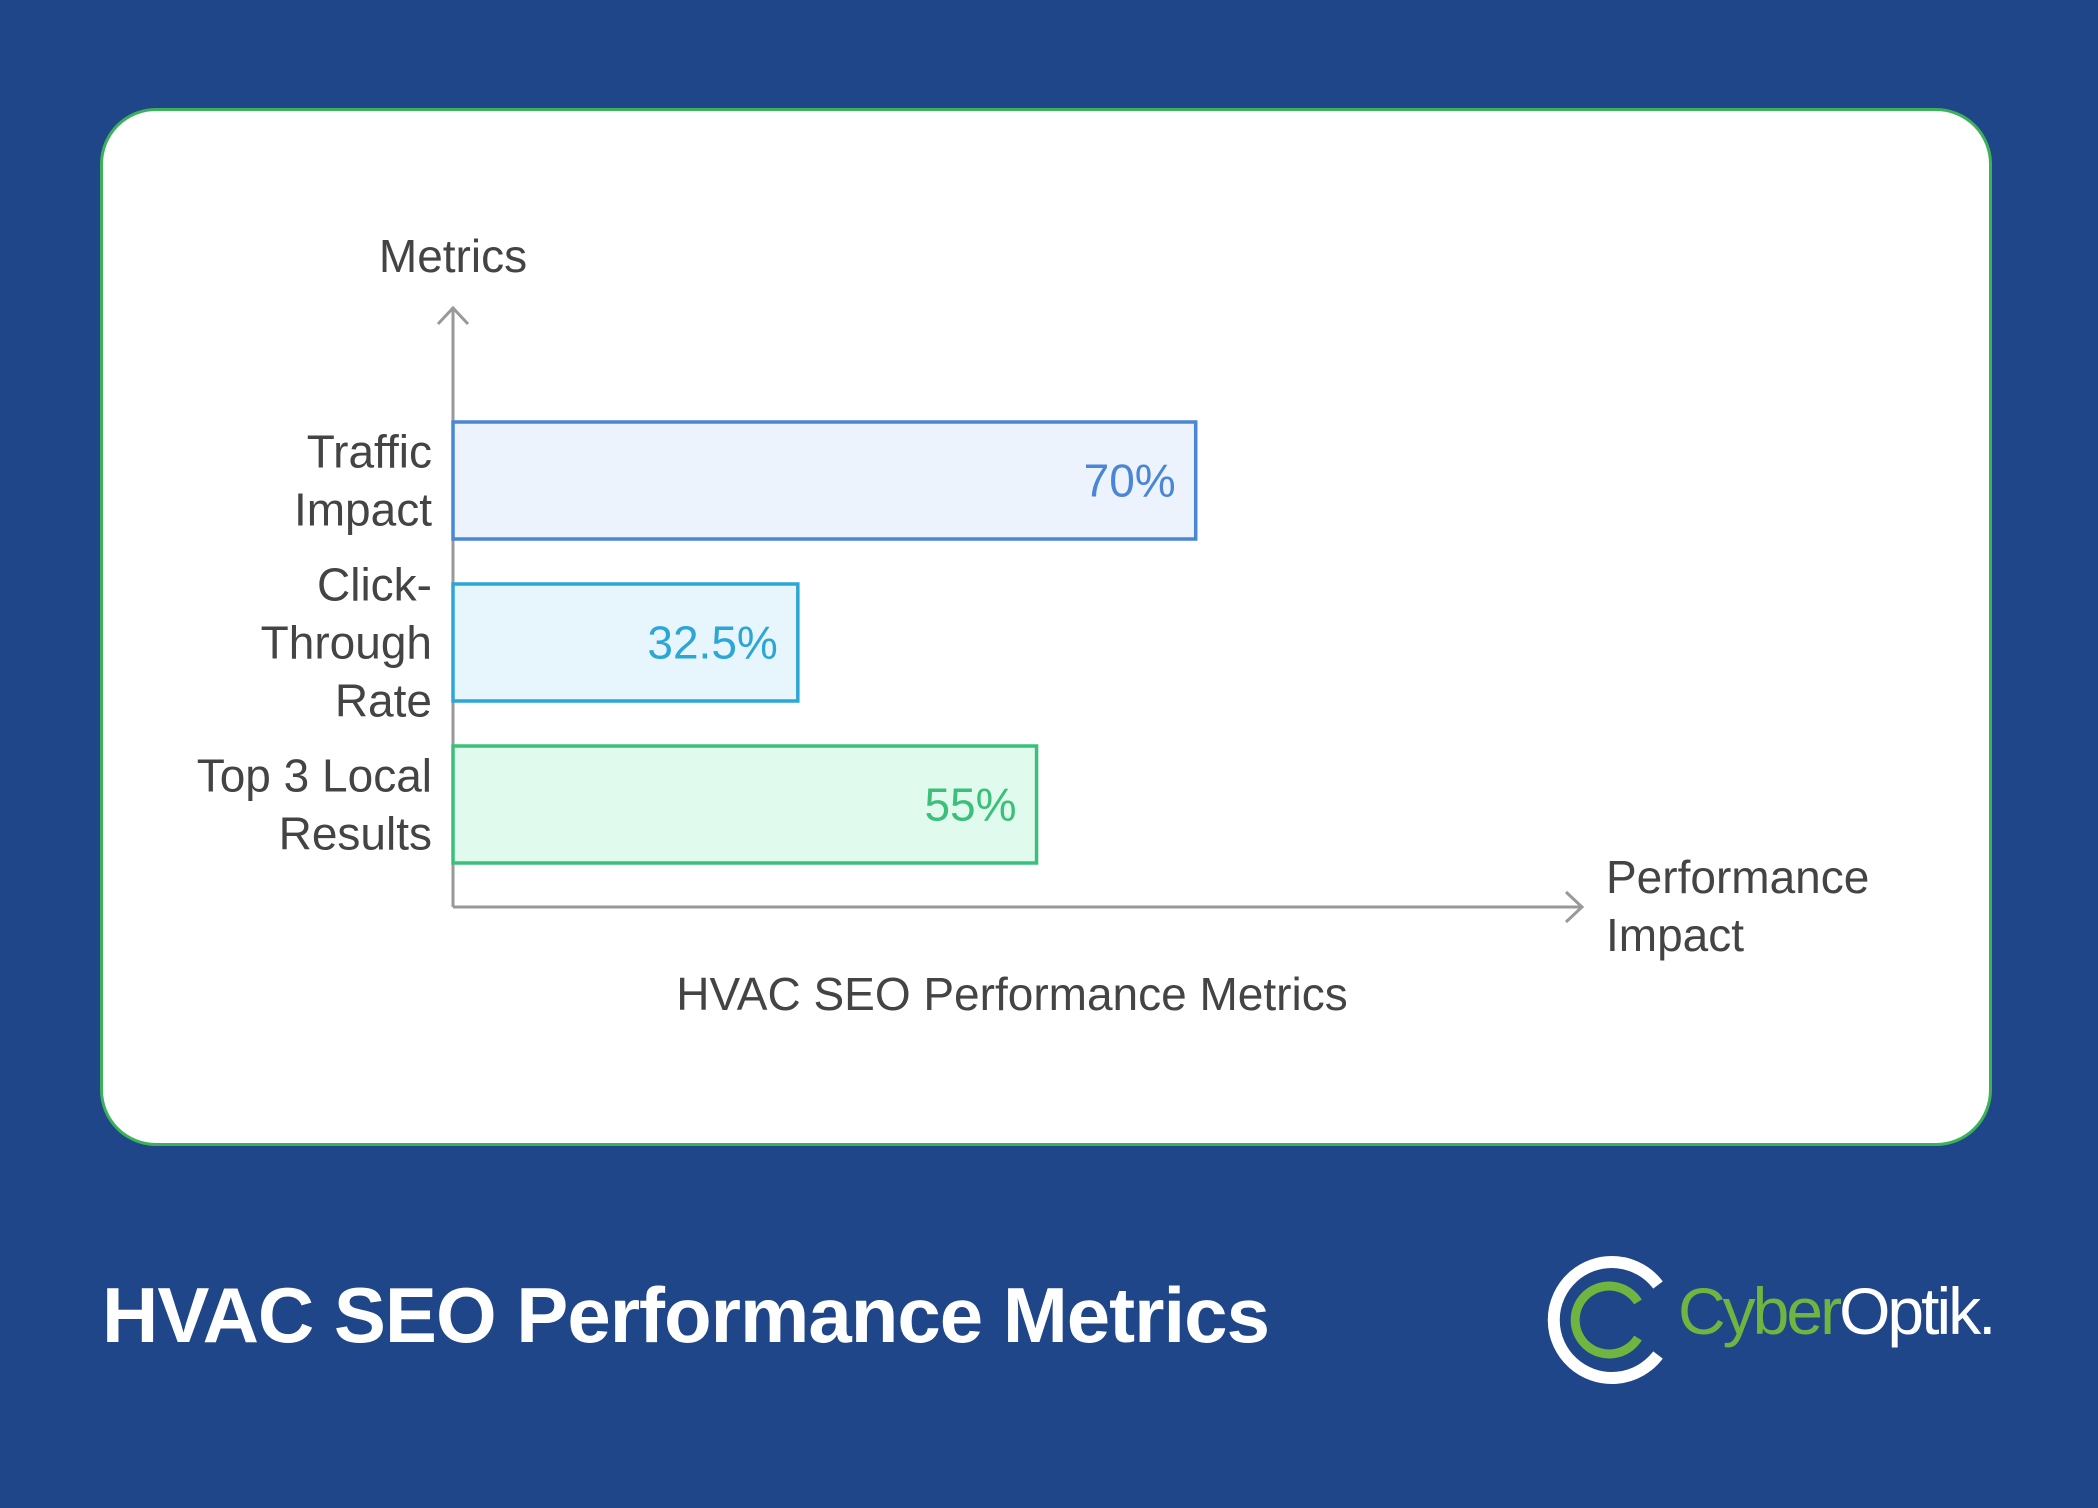 The image size is (2098, 1508). I want to click on logo-wordmark: CyberOptik., so click(1837, 1311).